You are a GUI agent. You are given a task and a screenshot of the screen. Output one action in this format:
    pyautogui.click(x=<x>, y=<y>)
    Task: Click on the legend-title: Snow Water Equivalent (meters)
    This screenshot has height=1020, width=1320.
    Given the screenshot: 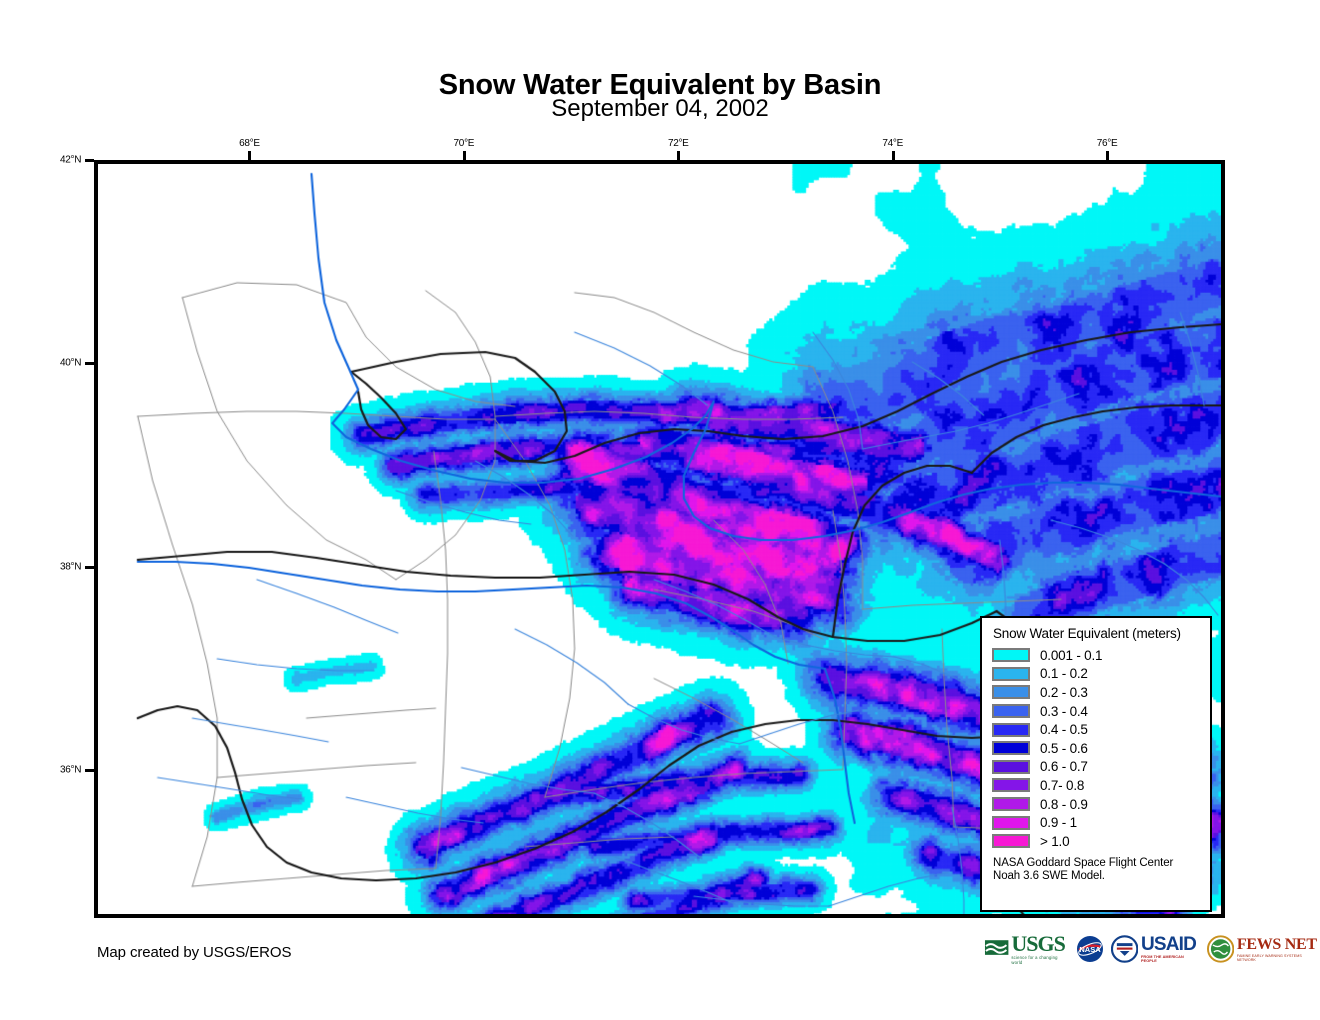 What is the action you would take?
    pyautogui.click(x=1087, y=633)
    